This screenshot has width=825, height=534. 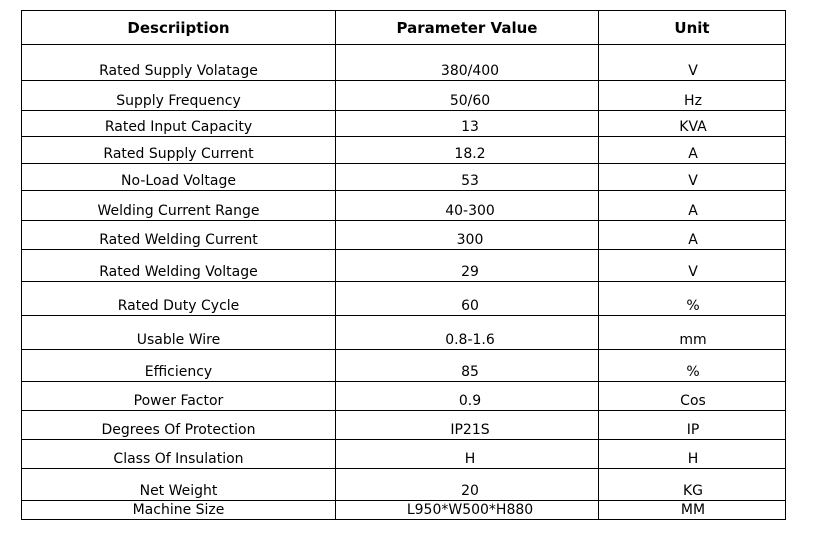 I want to click on table-row: Class Of Insulation H H, so click(x=403, y=454).